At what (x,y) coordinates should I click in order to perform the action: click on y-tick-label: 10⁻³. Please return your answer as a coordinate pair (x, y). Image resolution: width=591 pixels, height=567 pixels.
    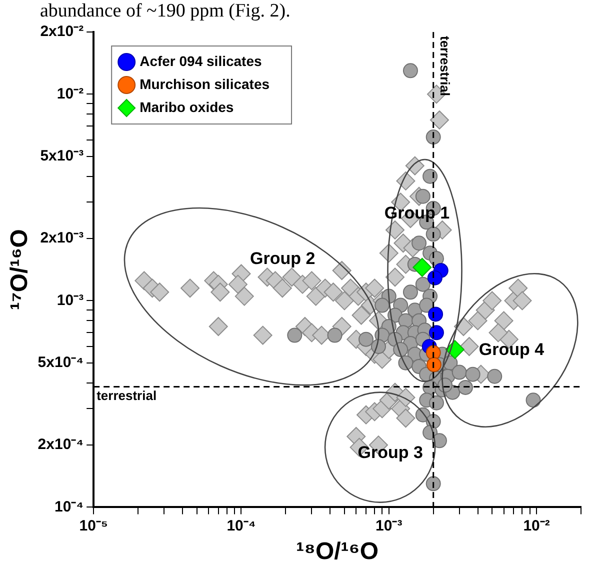
    Looking at the image, I should click on (70, 300).